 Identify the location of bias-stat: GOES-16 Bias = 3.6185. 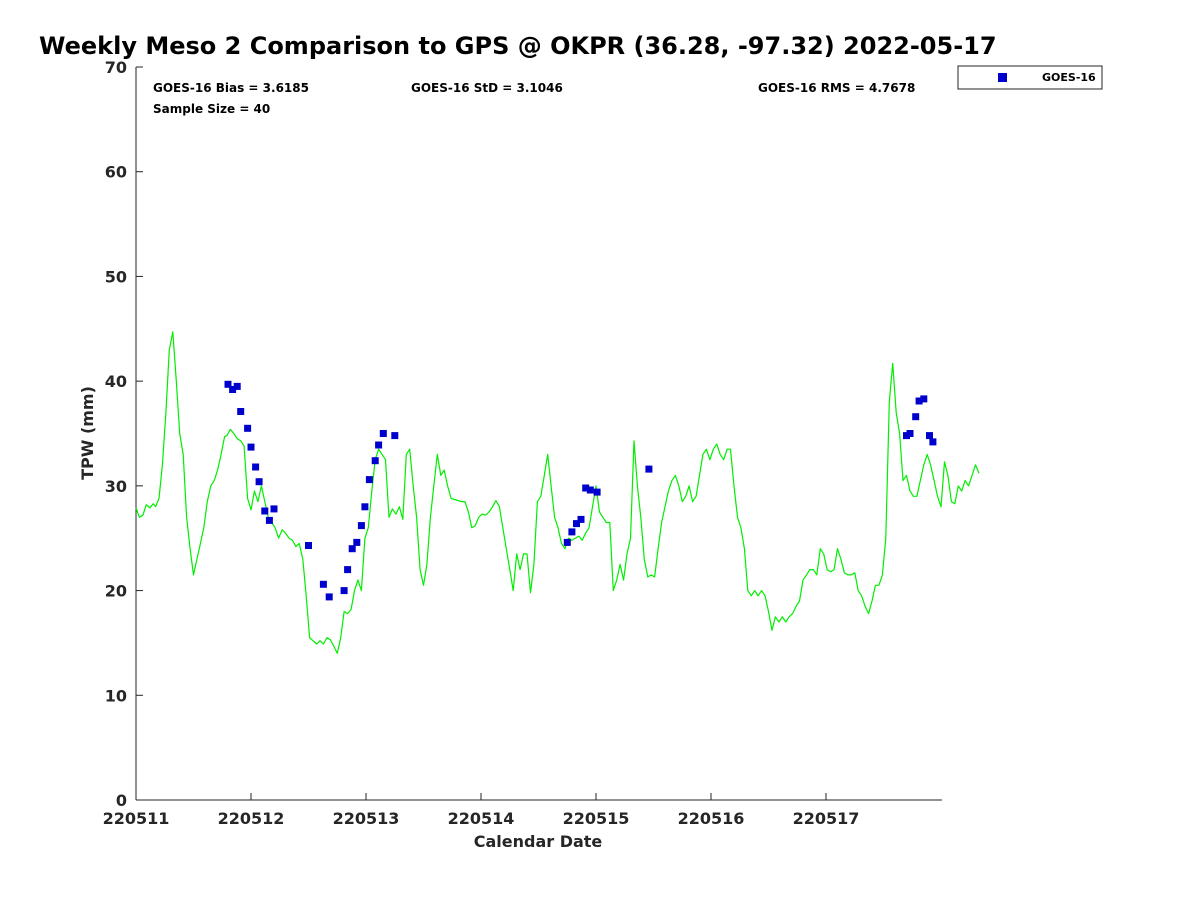
(231, 88).